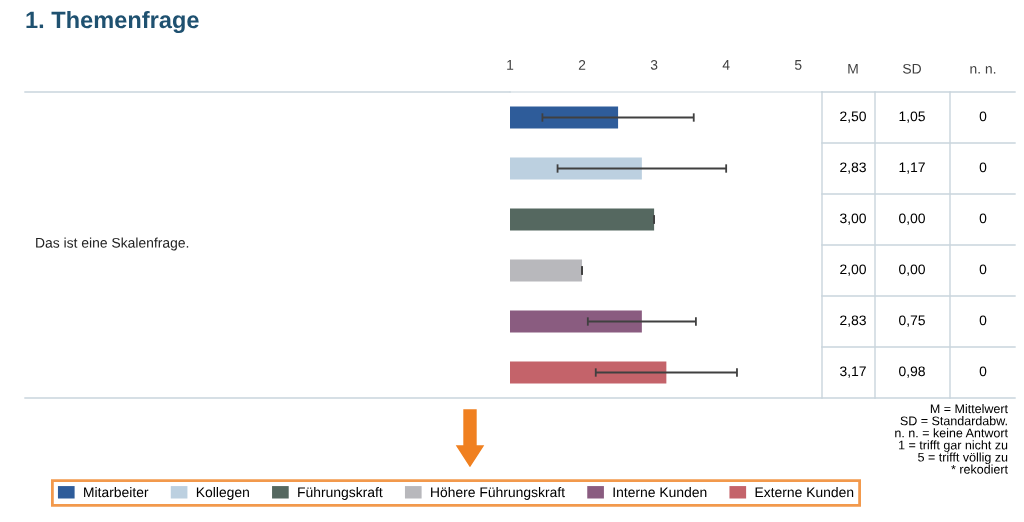 Image resolution: width=1024 pixels, height=522 pixels. Describe the element at coordinates (804, 492) in the screenshot. I see `legend-label: Externe Kunden` at that location.